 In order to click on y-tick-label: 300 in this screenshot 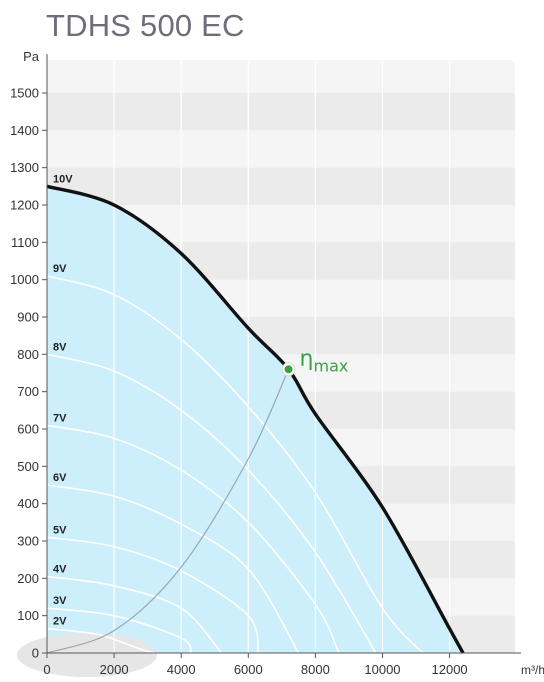, I will do `click(28, 541)`.